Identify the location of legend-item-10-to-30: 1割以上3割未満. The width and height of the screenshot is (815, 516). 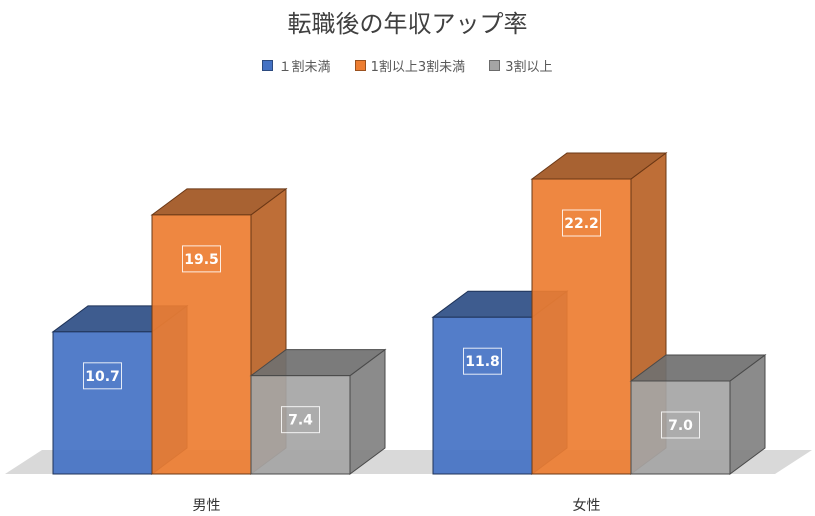
(410, 65).